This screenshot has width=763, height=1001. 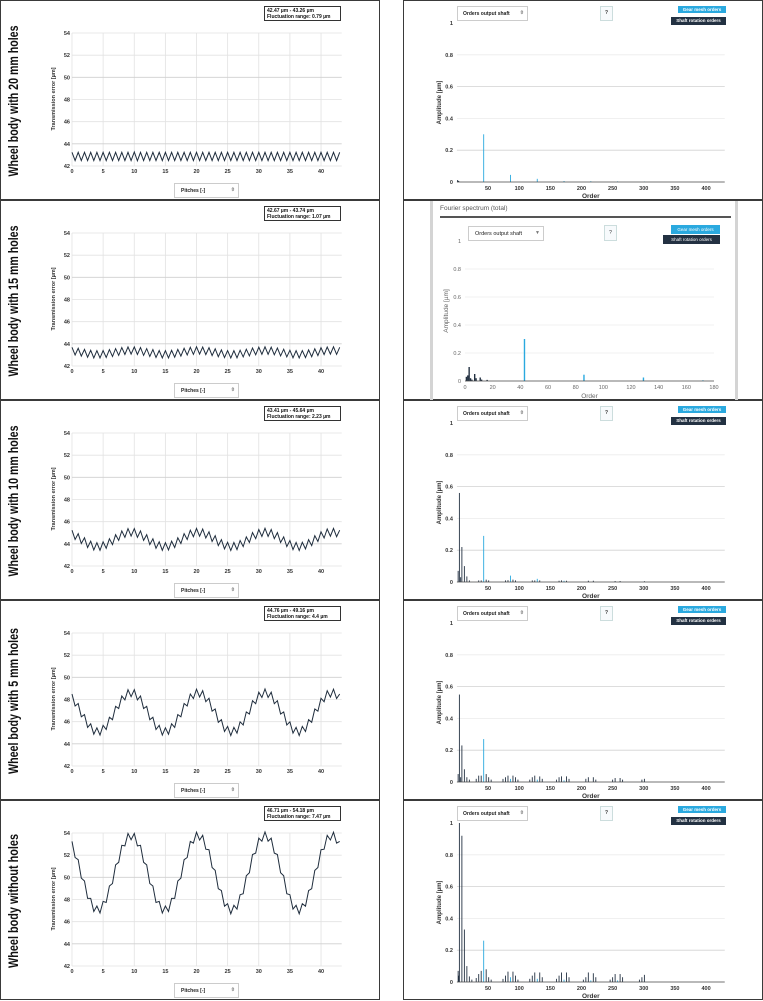 What do you see at coordinates (290, 611) in the screenshot?
I see `range-text: 44.76 µm - 49.16 µm` at bounding box center [290, 611].